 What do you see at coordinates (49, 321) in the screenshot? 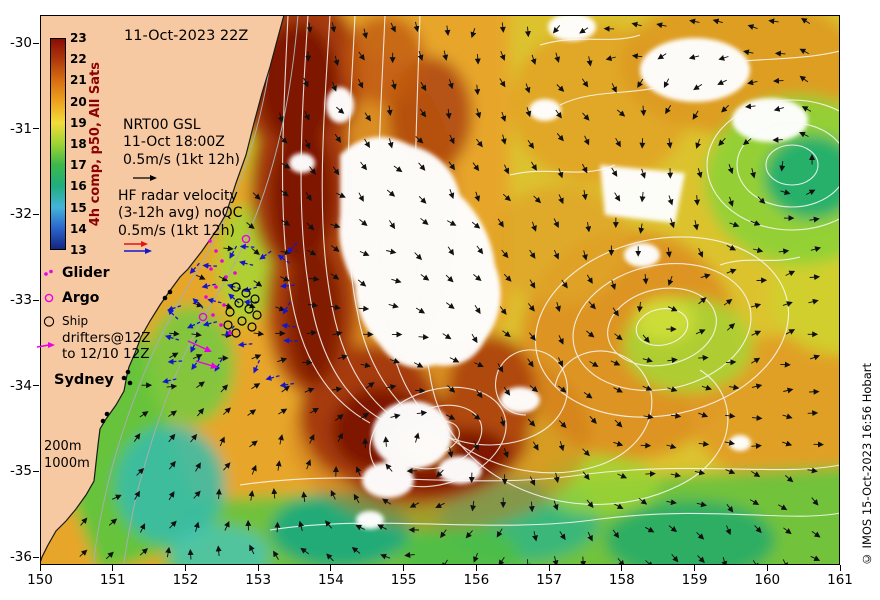
I see `ship-icon` at bounding box center [49, 321].